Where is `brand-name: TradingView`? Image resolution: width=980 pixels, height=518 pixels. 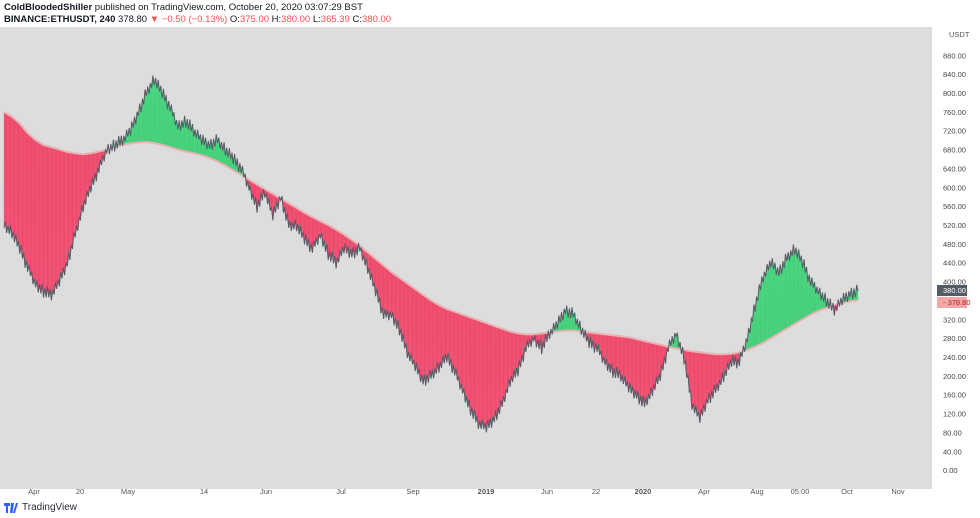 brand-name: TradingView is located at coordinates (50, 507).